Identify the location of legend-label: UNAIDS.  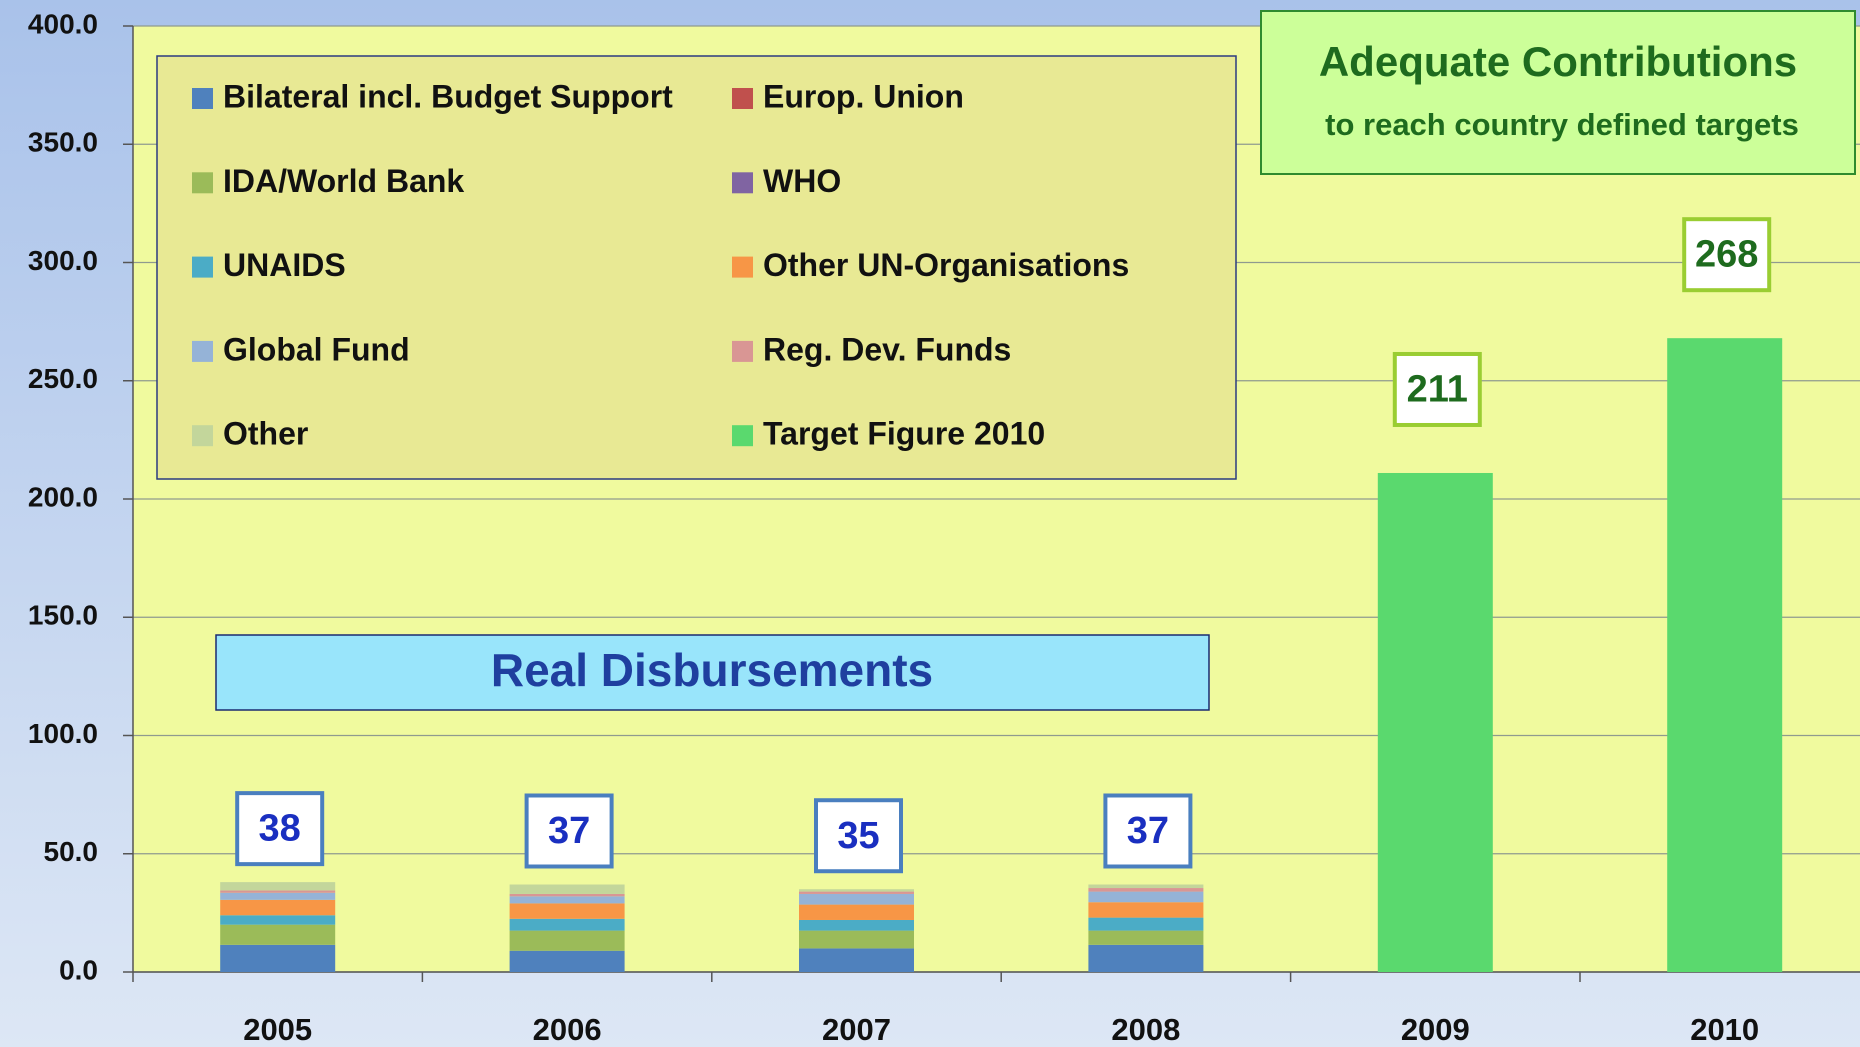
(284, 265).